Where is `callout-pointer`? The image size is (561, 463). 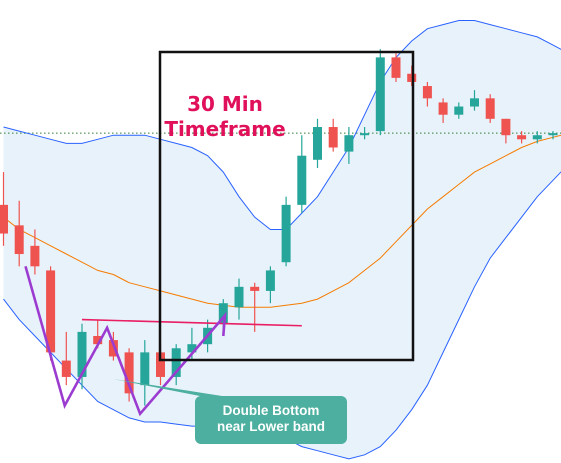
callout-pointer is located at coordinates (167, 387).